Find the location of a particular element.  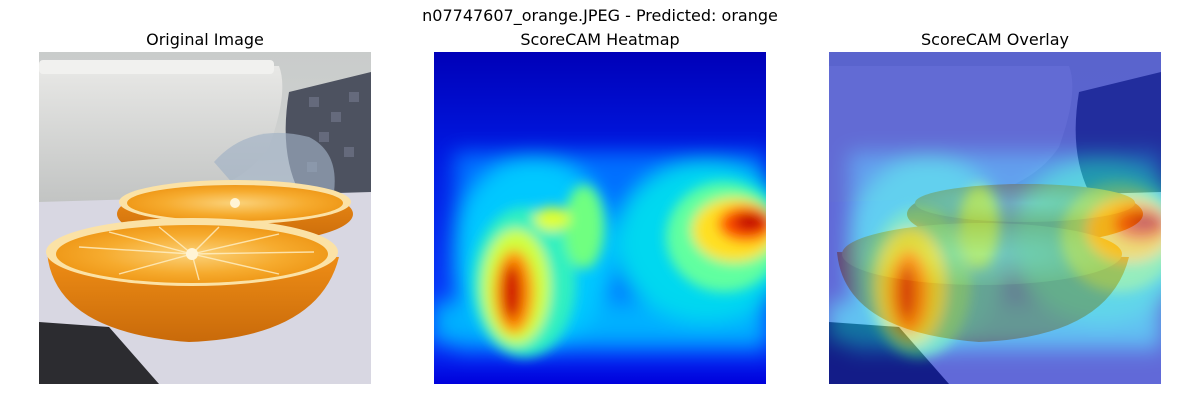

panel-title-original: Original Image is located at coordinates (205, 39).